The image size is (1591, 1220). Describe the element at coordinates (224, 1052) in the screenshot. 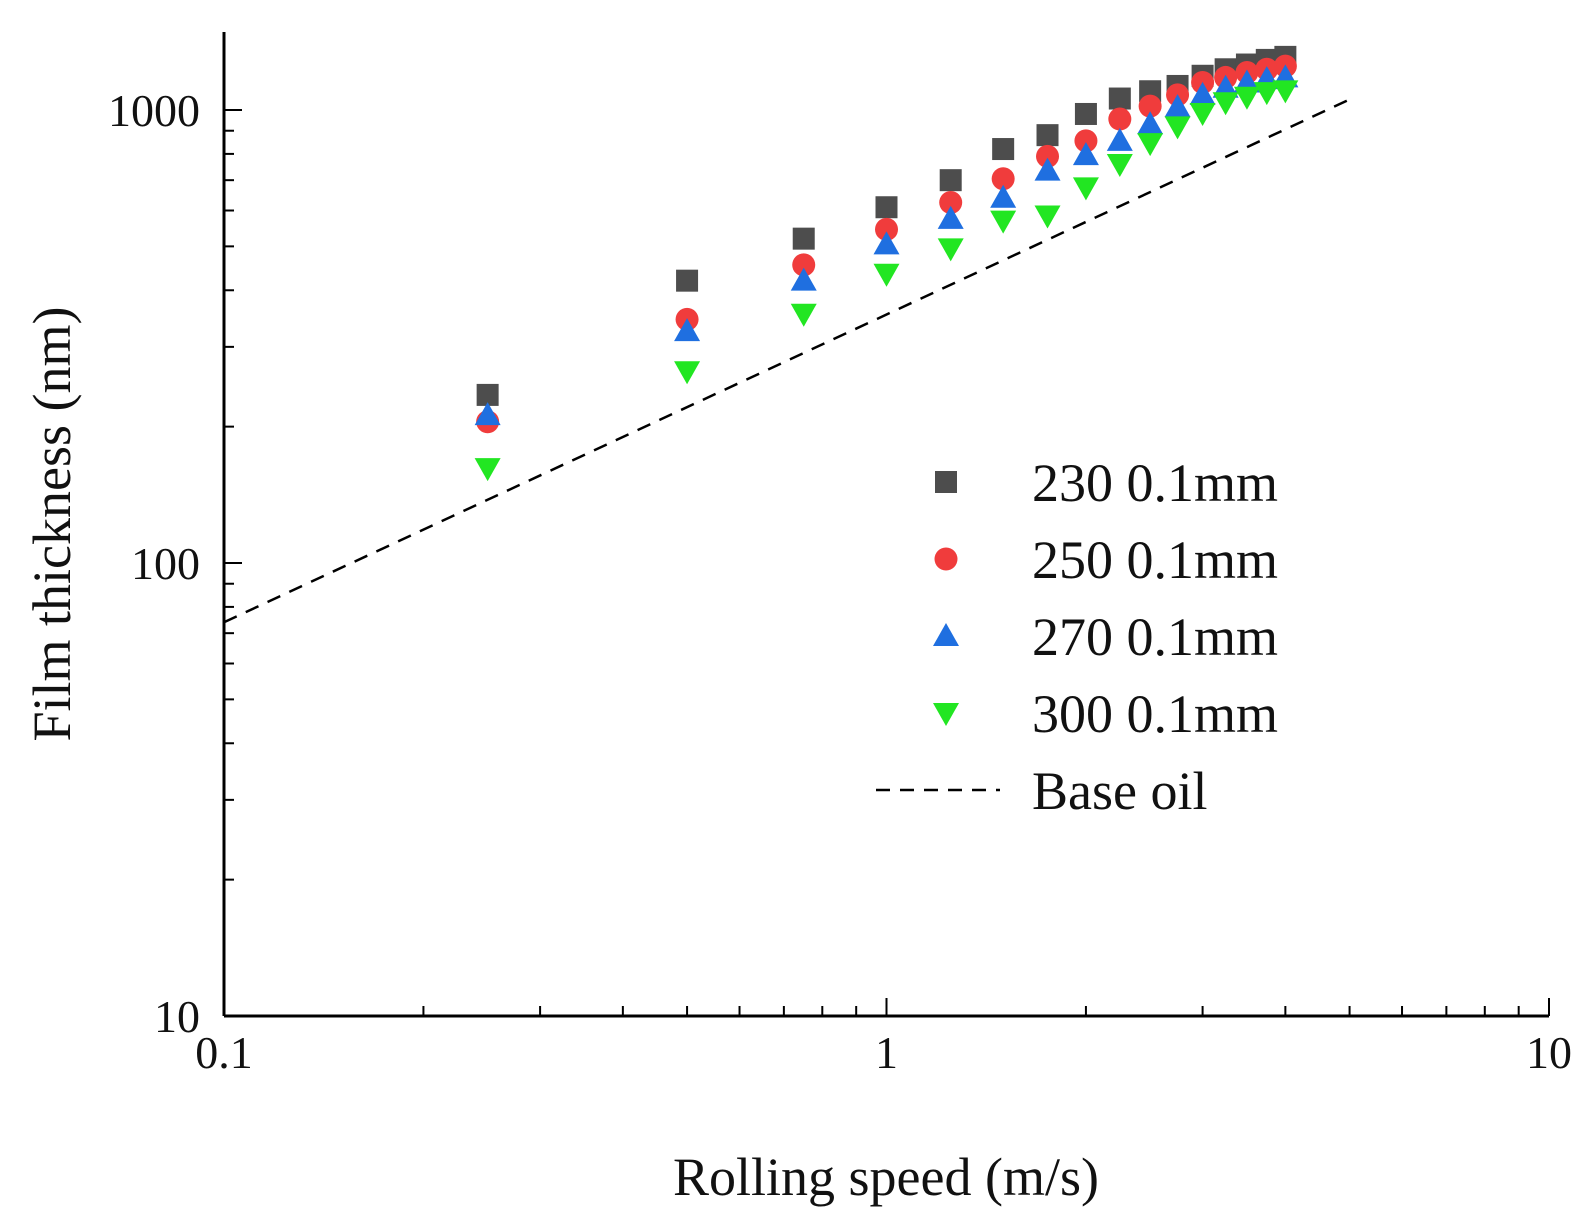

I see `x-tick-label: 0.1` at that location.